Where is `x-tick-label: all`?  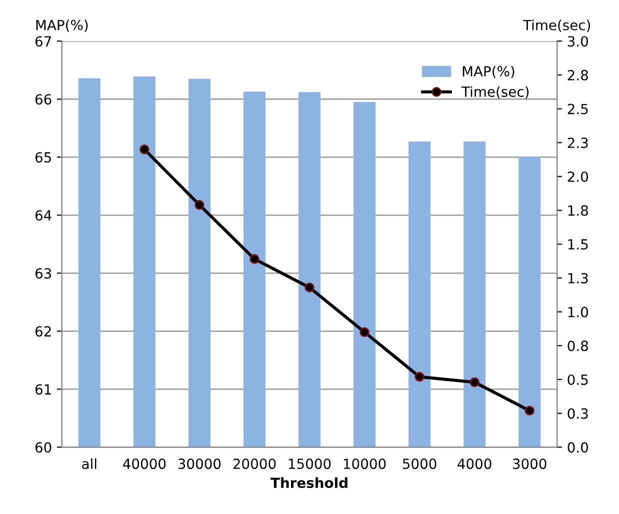
x-tick-label: all is located at coordinates (89, 464).